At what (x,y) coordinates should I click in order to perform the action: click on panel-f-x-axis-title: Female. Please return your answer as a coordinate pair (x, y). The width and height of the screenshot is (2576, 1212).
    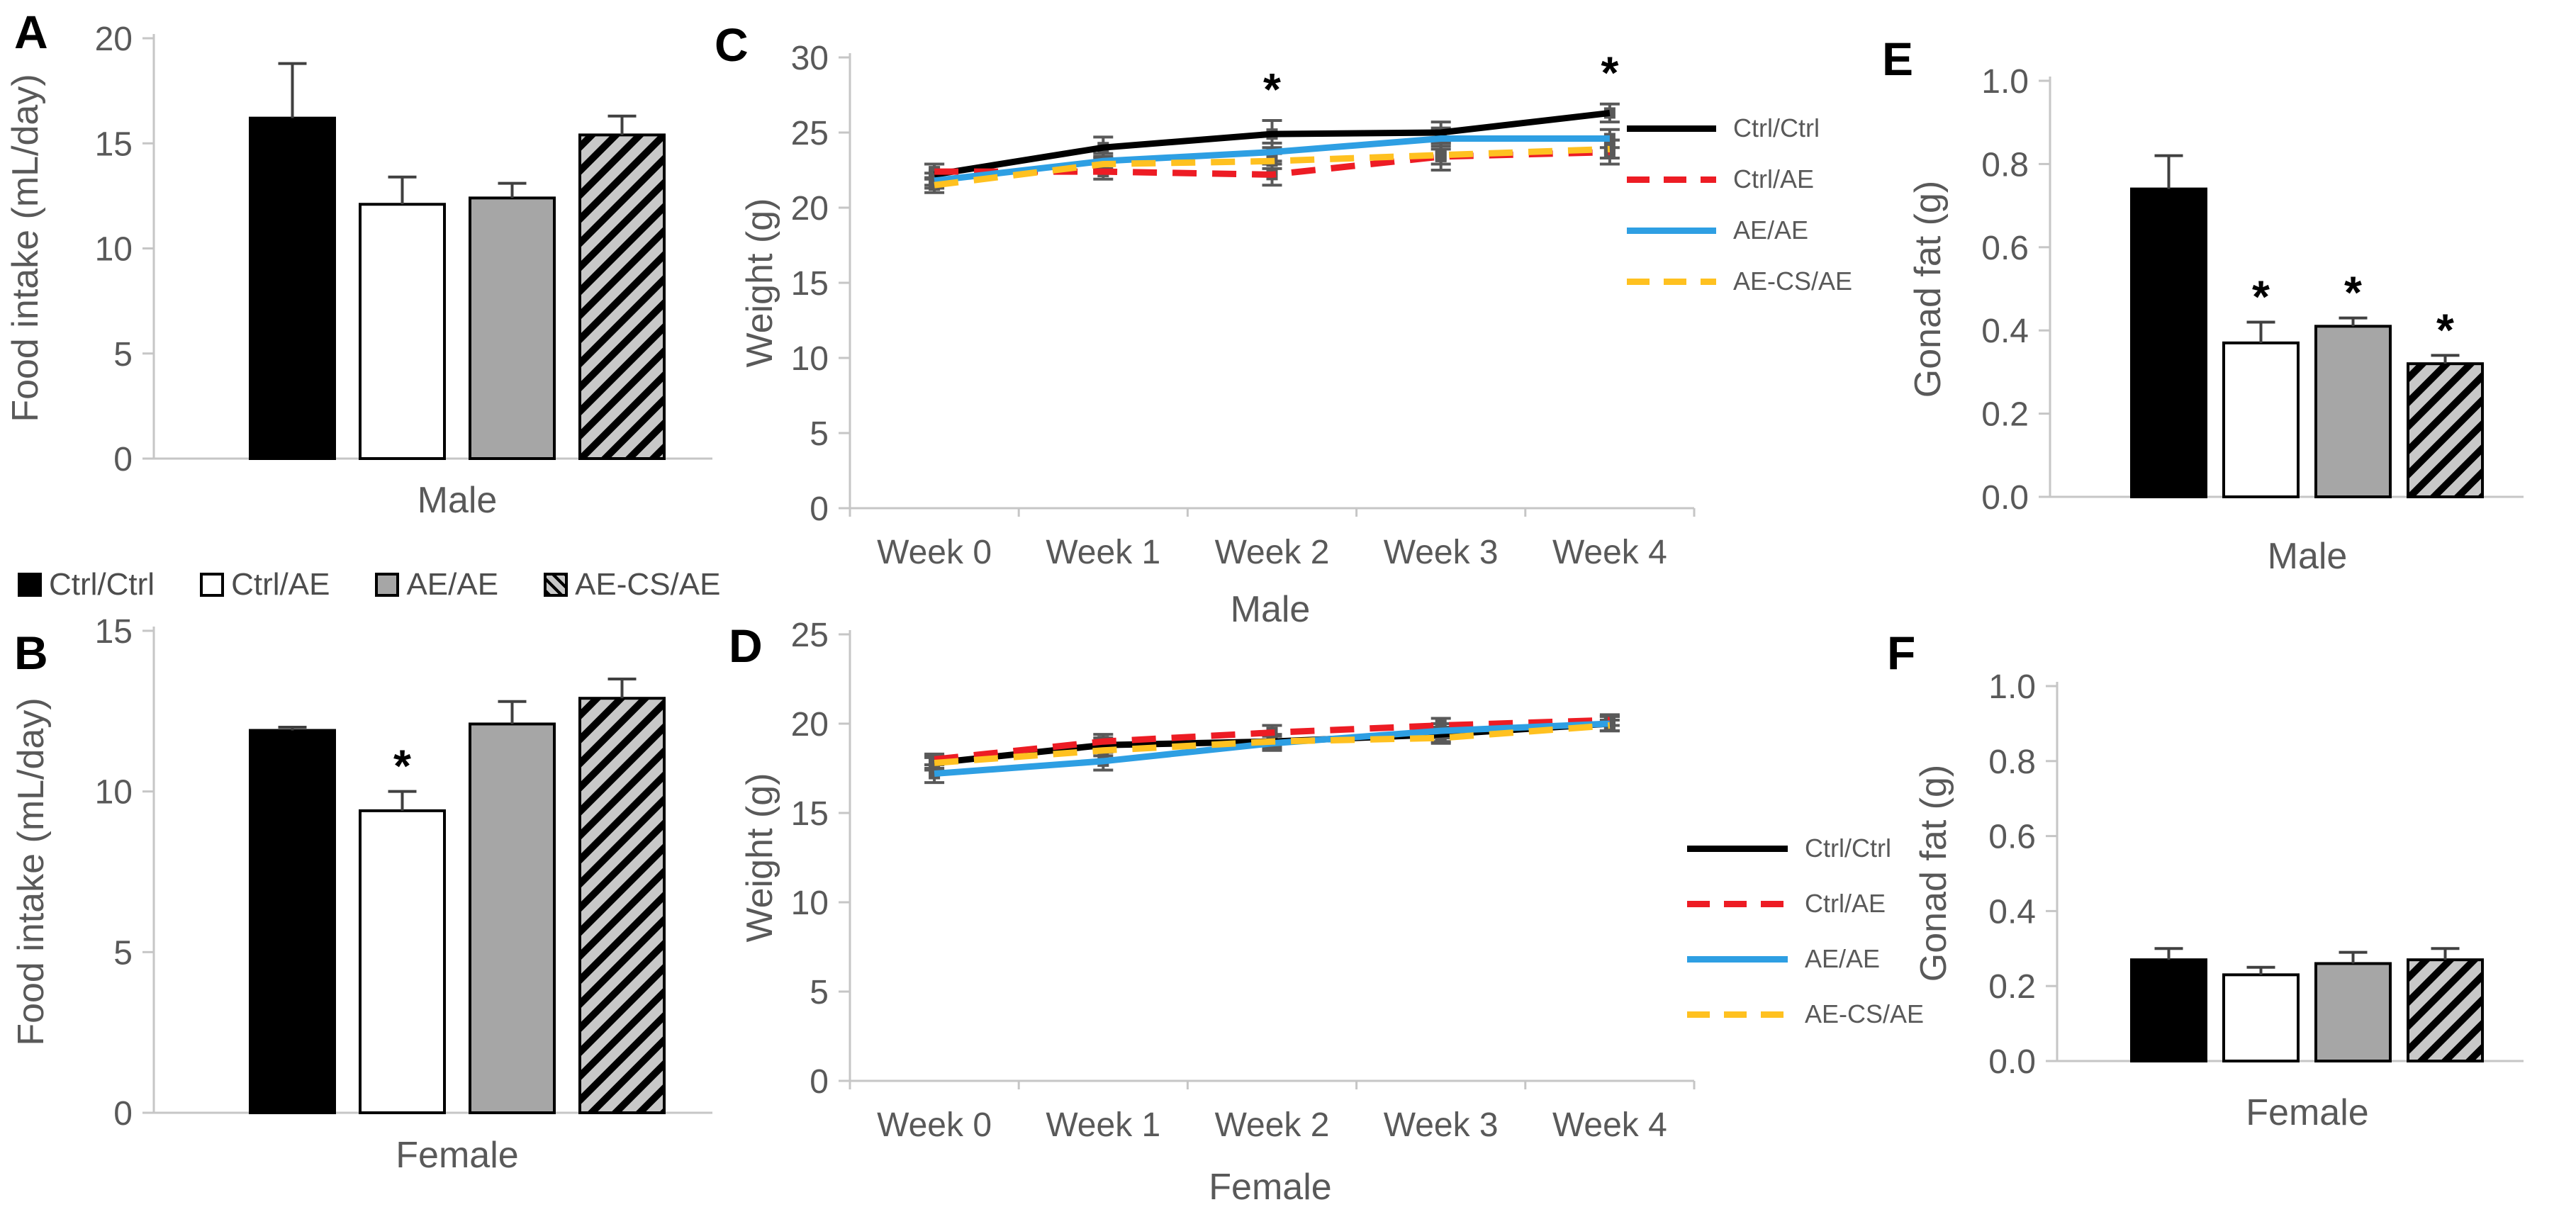
    Looking at the image, I should click on (2308, 1112).